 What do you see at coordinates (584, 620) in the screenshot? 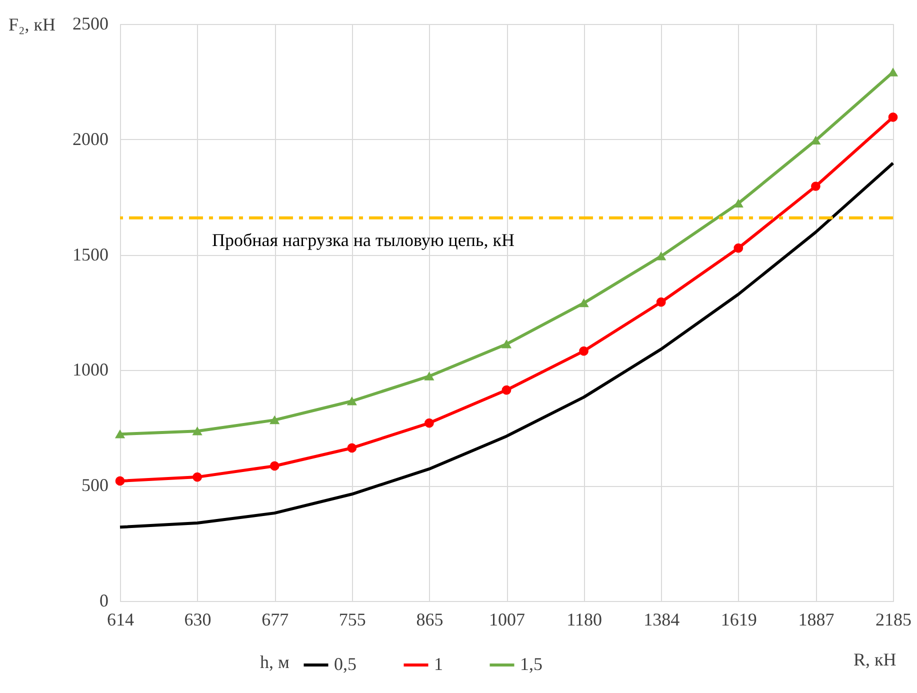
I see `x-tick-label: 1180` at bounding box center [584, 620].